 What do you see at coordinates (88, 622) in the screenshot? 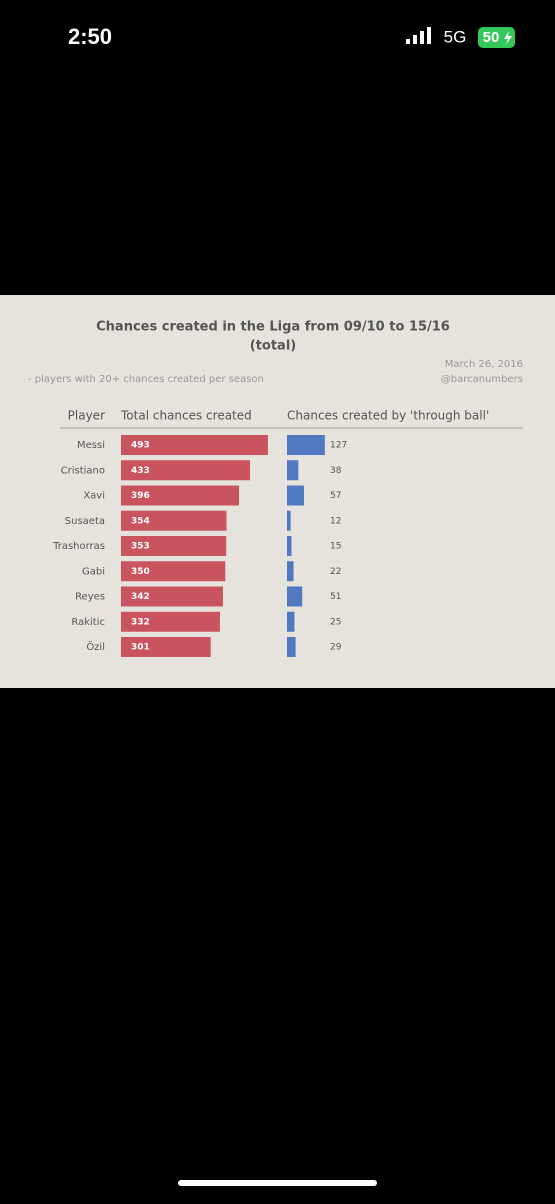
I see `category-label: Rakitic` at bounding box center [88, 622].